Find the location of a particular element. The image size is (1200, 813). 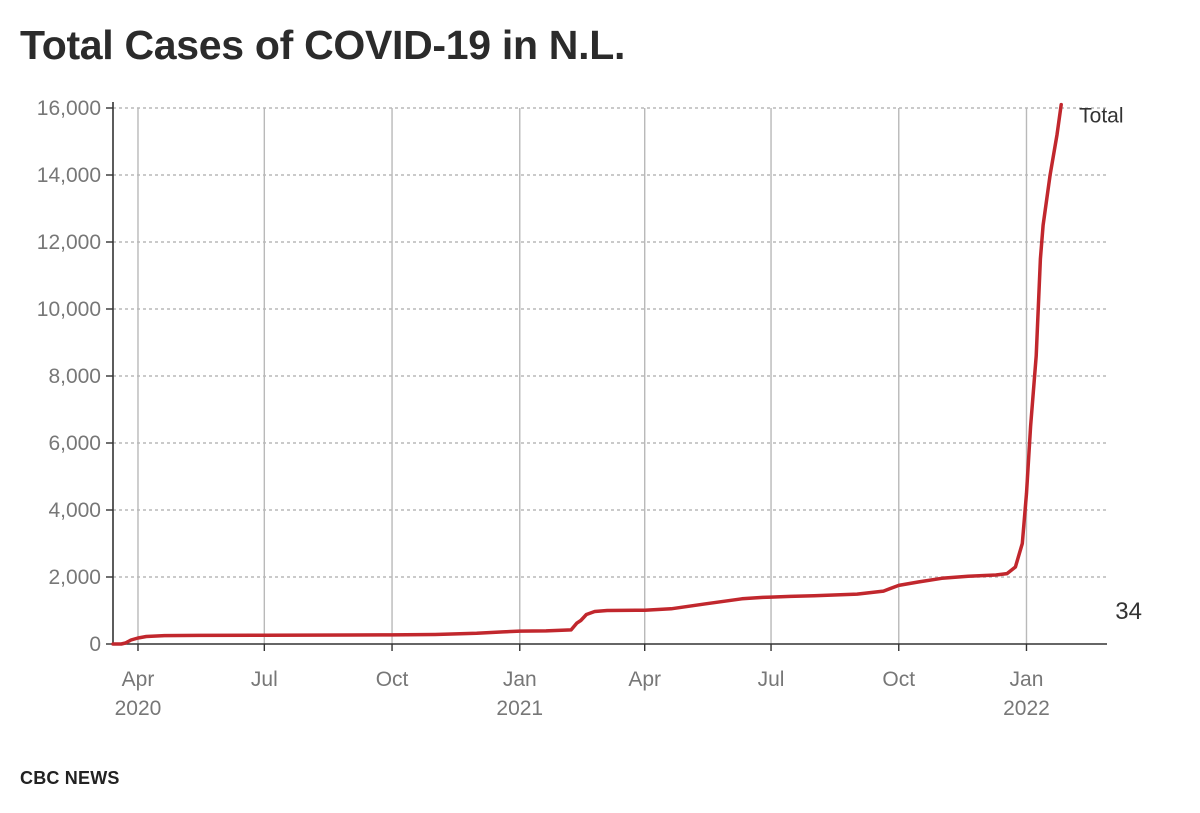

y-tick-label: 6,000 is located at coordinates (74, 443).